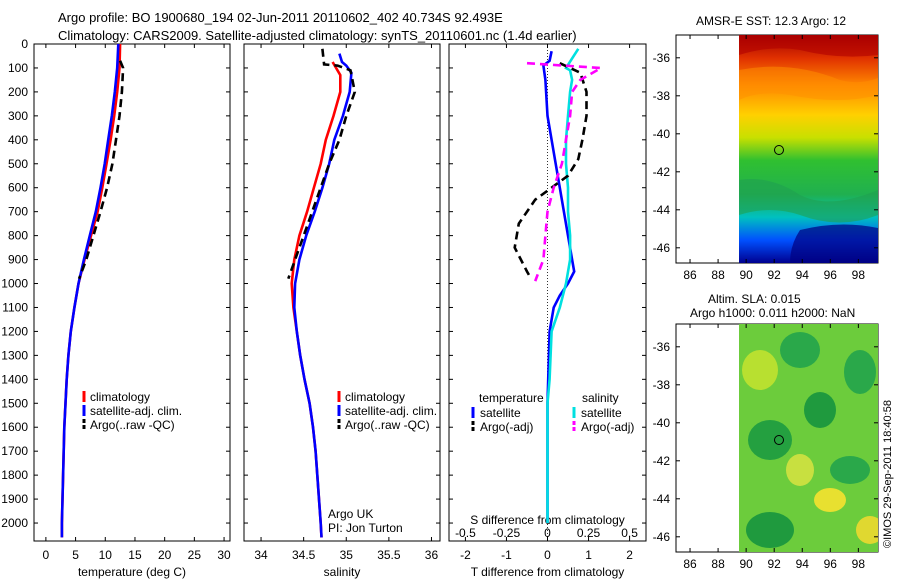  What do you see at coordinates (18, 260) in the screenshot?
I see `y-tick-label: 900` at bounding box center [18, 260].